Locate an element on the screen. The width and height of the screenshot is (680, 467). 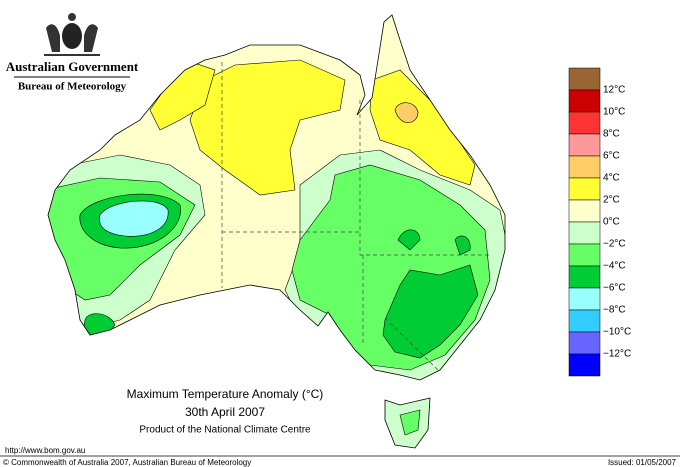
footer-url: http://www.bom.gov.au is located at coordinates (45, 450).